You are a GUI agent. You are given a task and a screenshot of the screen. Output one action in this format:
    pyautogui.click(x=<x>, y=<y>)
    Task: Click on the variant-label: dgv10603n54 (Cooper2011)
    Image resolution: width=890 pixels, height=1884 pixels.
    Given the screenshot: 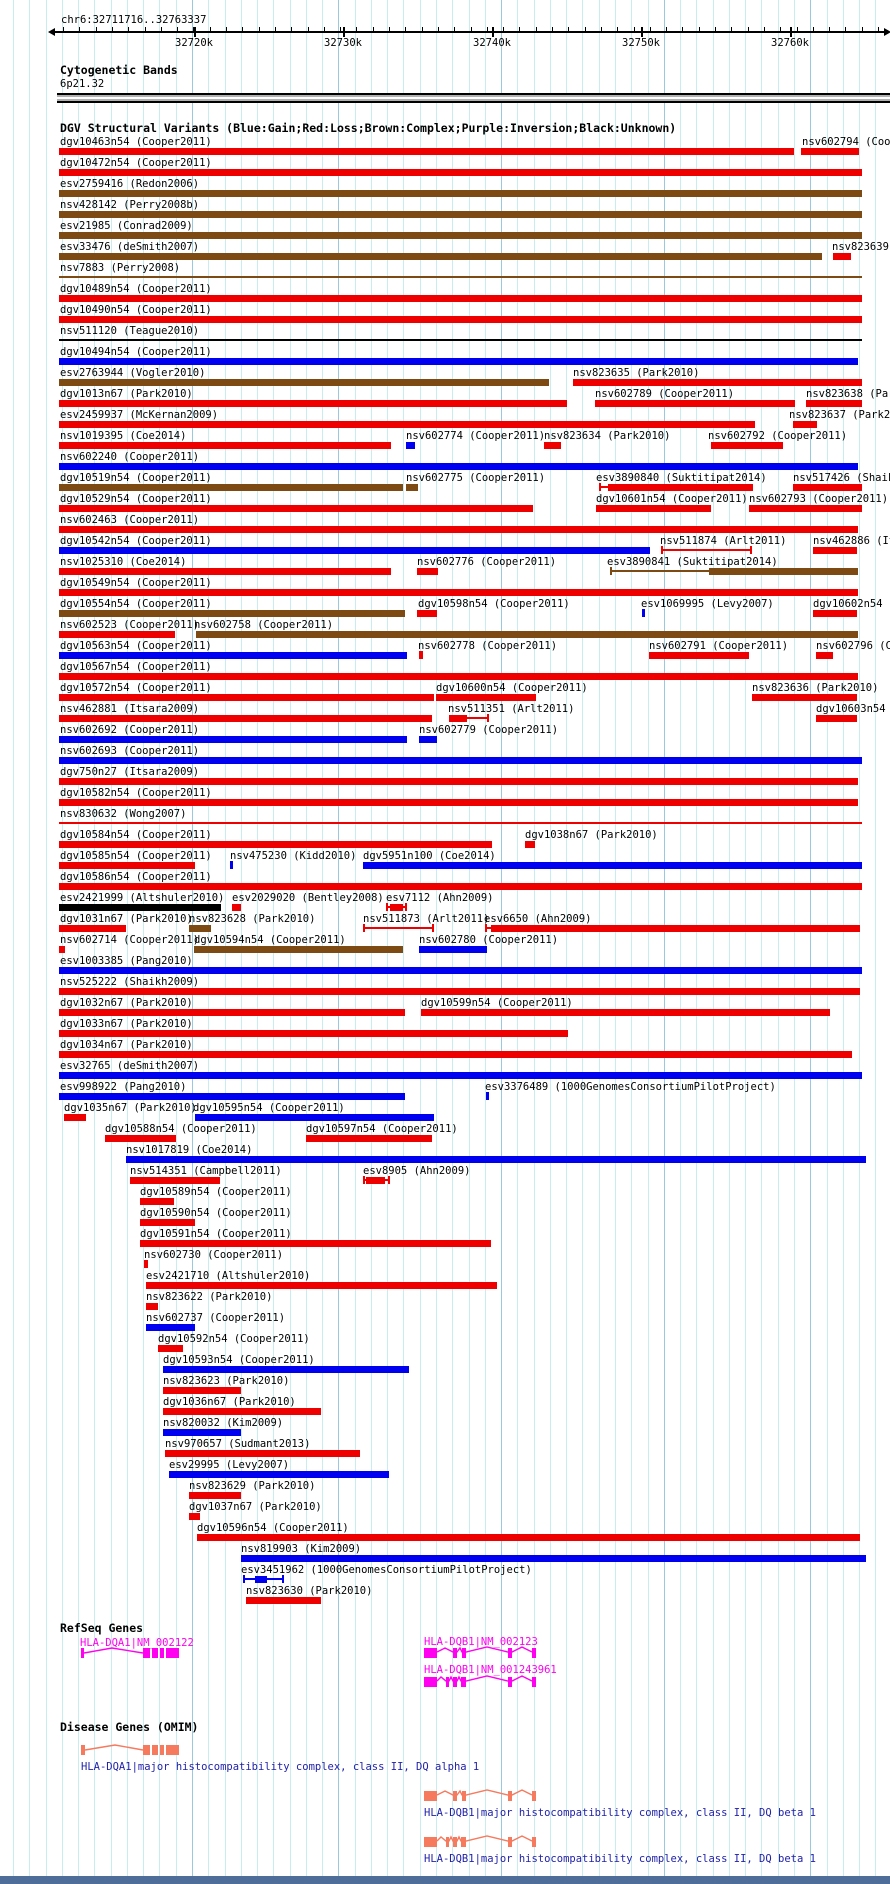 What is the action you would take?
    pyautogui.click(x=853, y=709)
    